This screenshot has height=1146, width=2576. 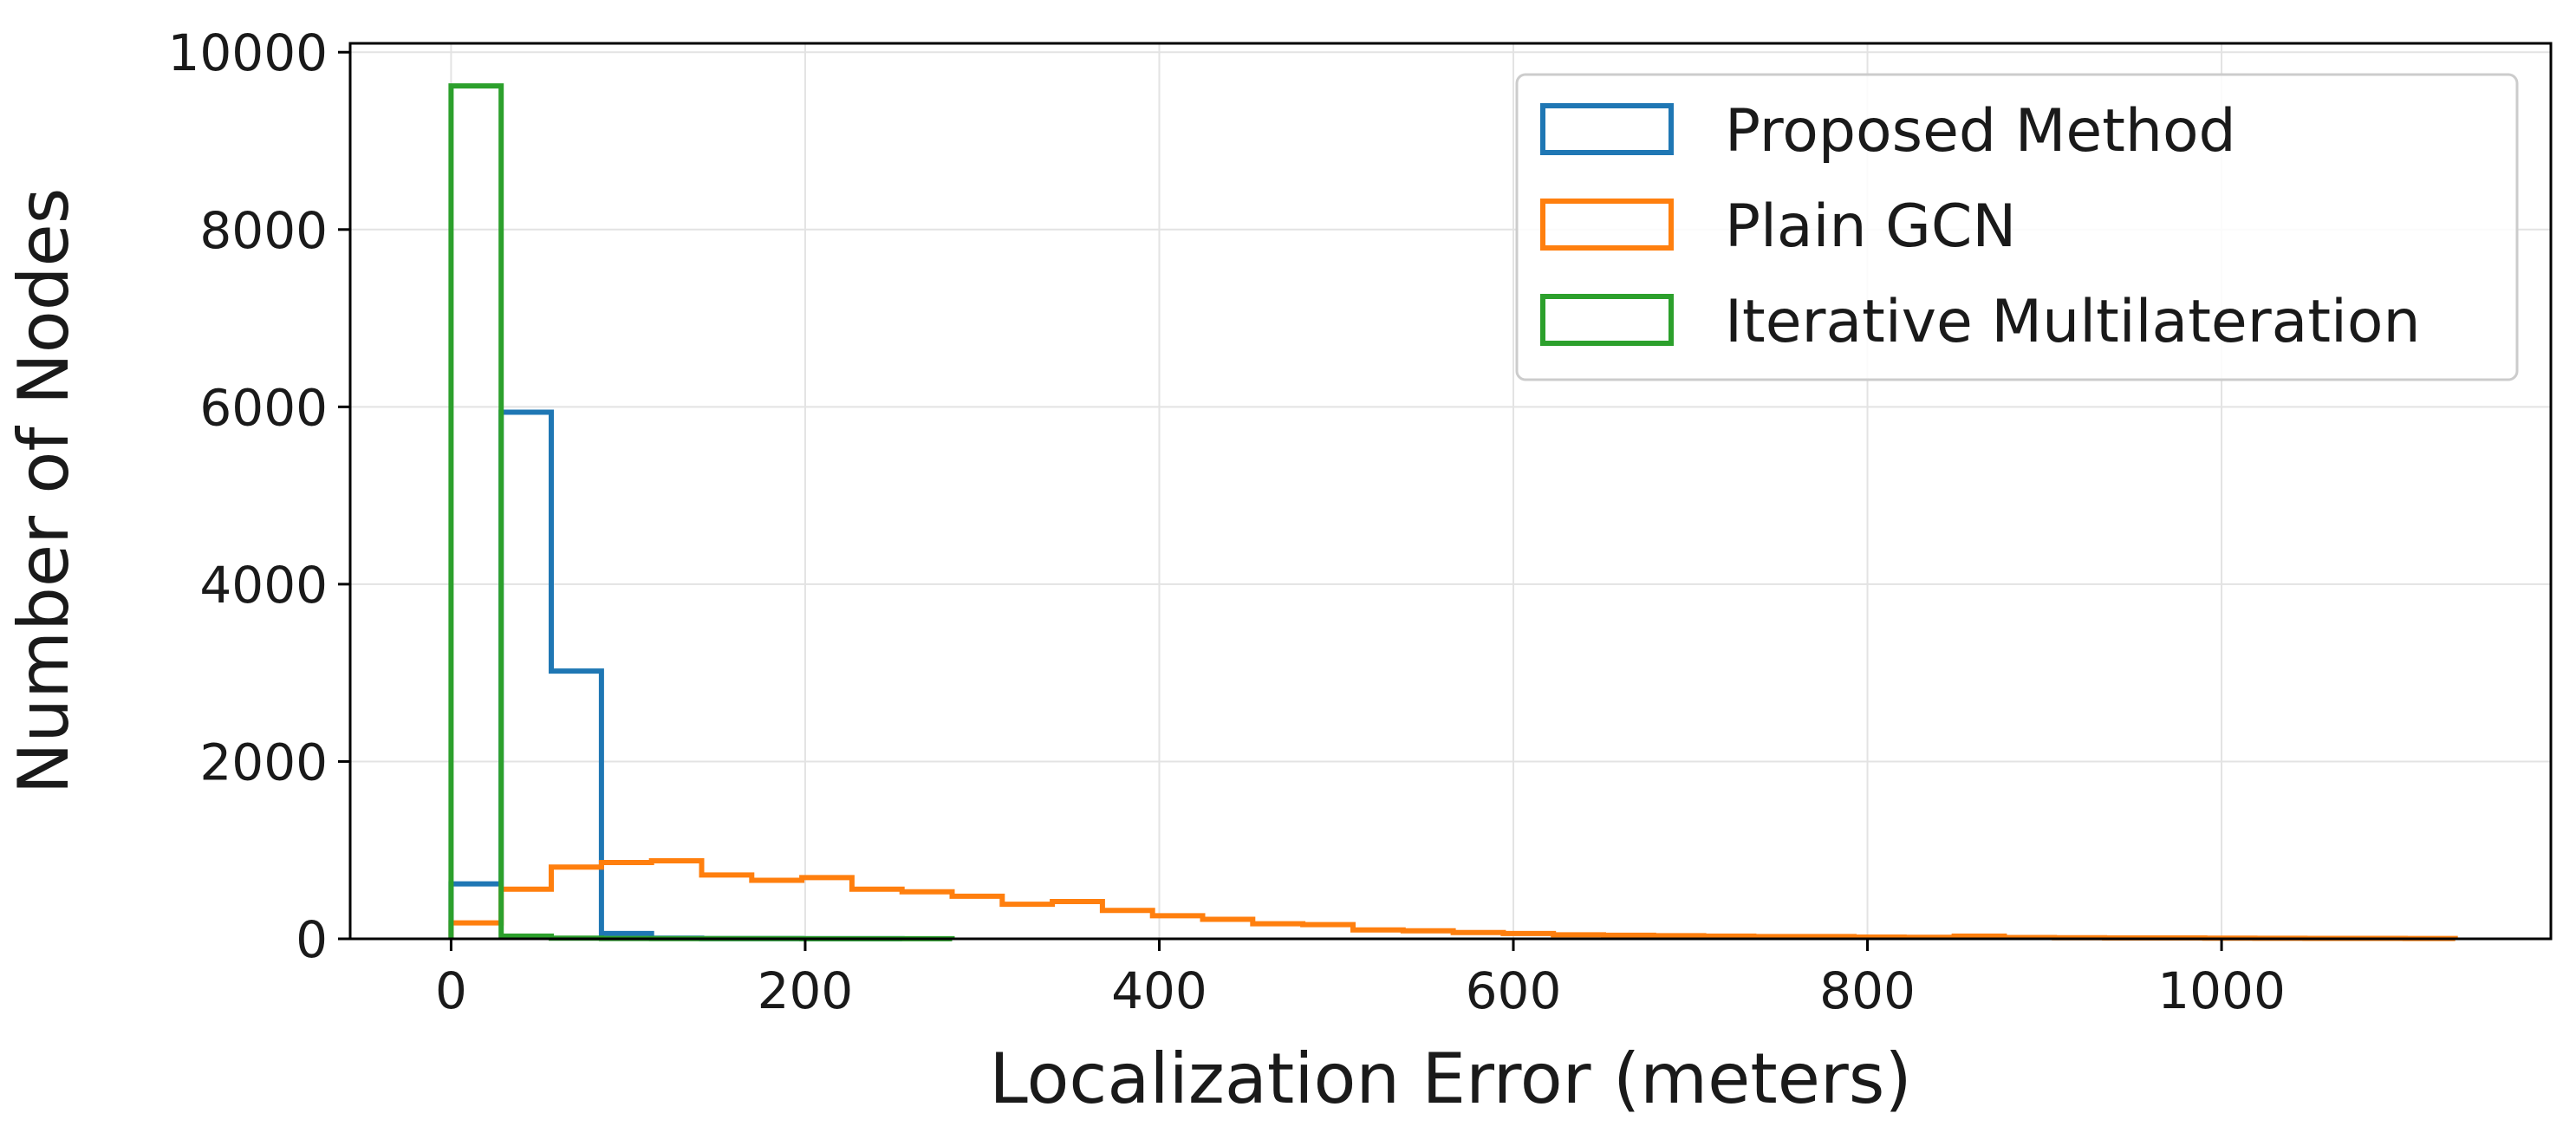 What do you see at coordinates (312, 940) in the screenshot?
I see `y-tick-label: 0` at bounding box center [312, 940].